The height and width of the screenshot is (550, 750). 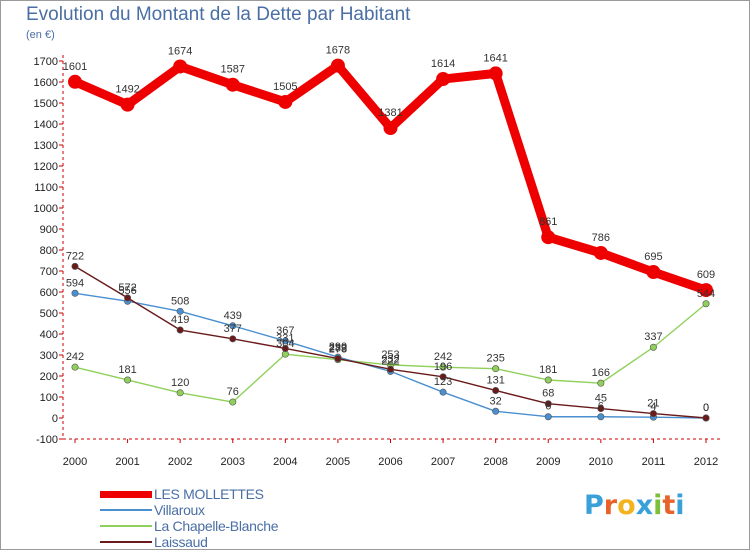 What do you see at coordinates (49, 335) in the screenshot?
I see `y-tick-label: 400` at bounding box center [49, 335].